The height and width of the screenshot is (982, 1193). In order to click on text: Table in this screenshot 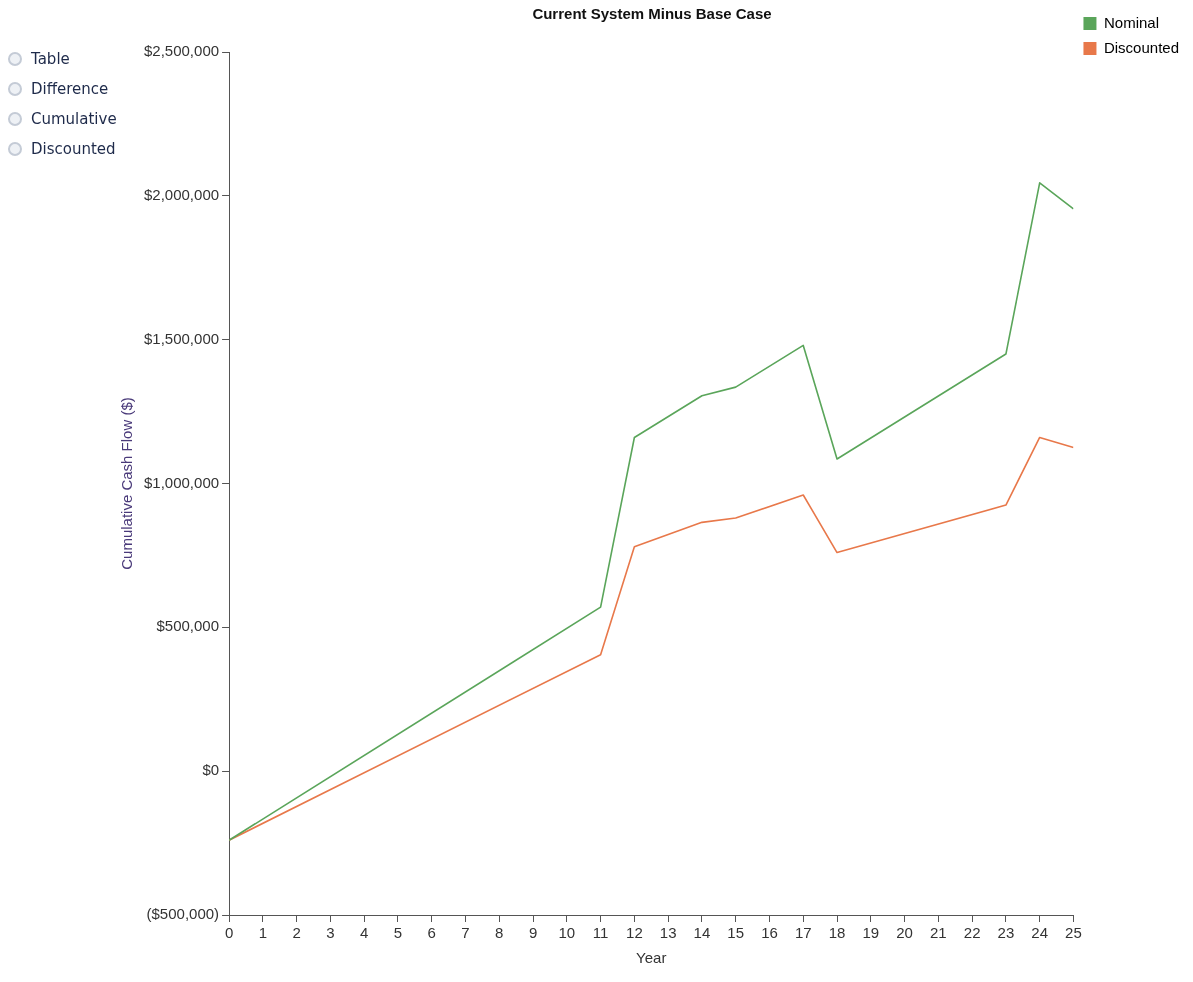, I will do `click(50, 59)`.